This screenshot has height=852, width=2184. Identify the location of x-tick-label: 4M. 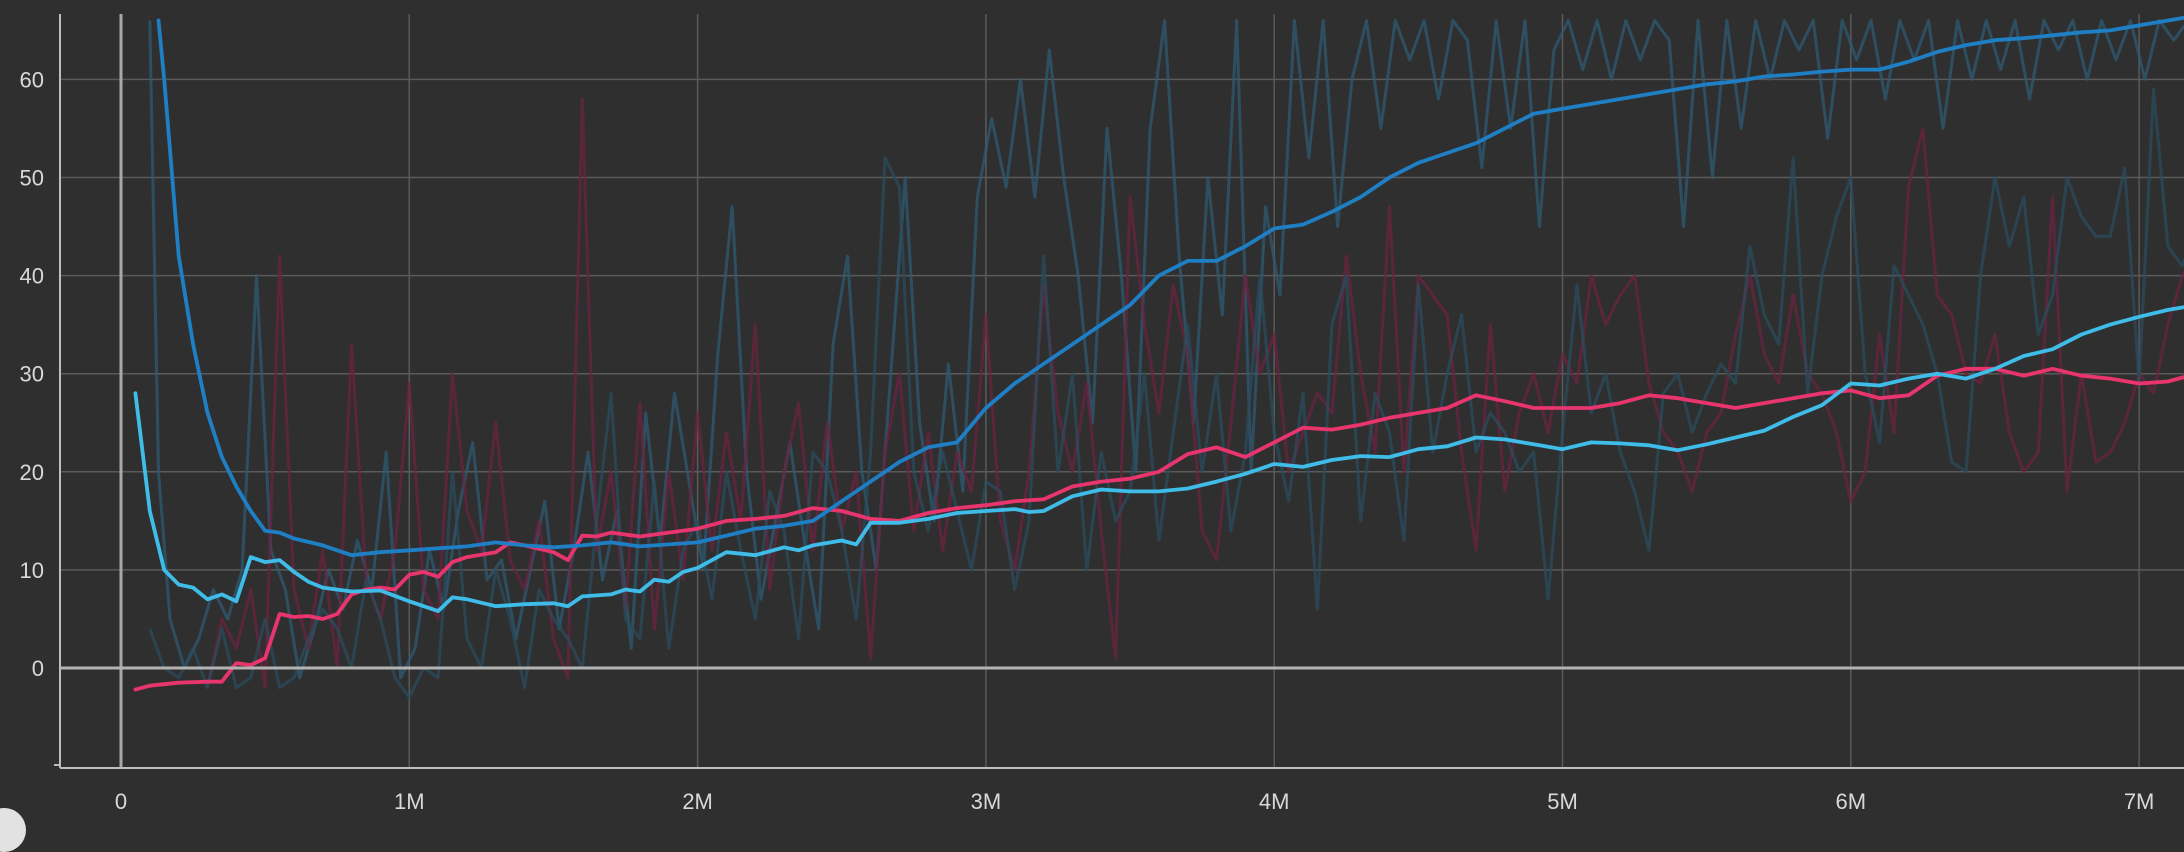
(1274, 801).